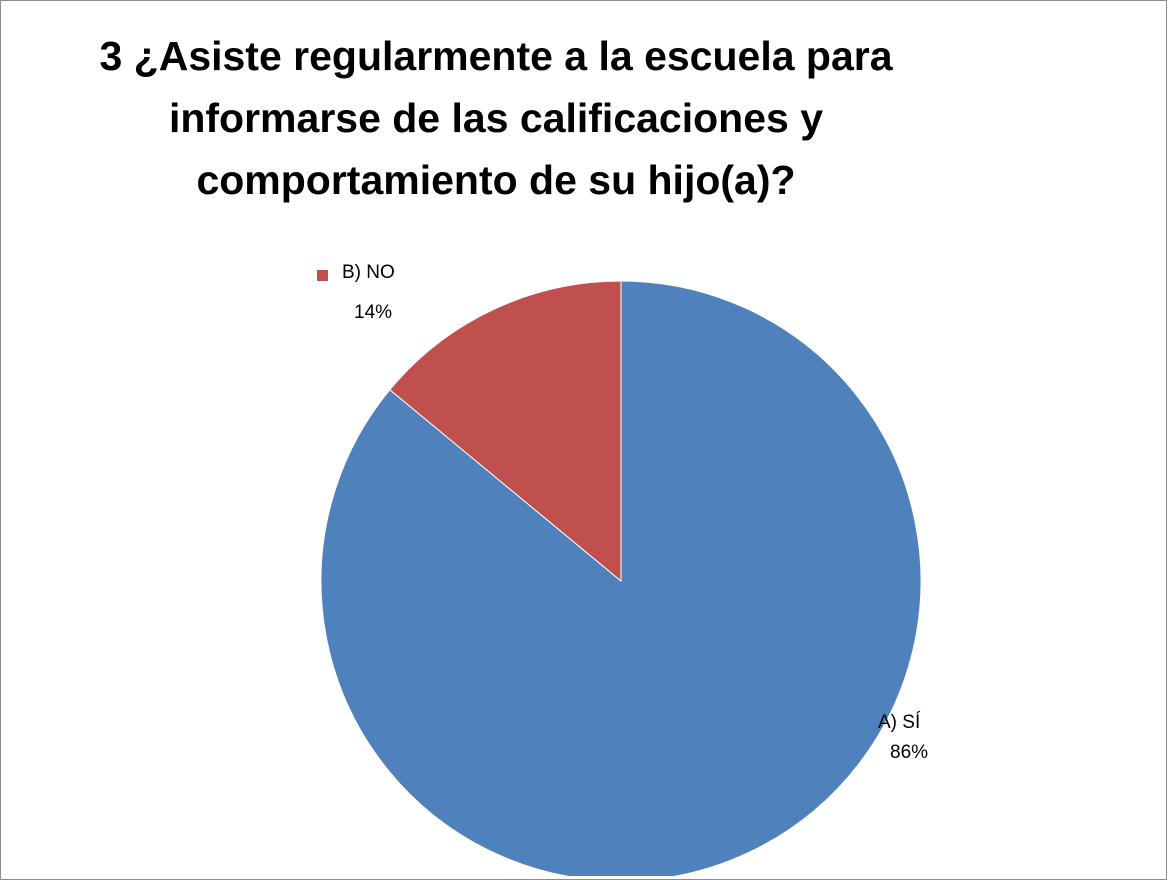 The image size is (1170, 880). I want to click on label-marker-si, so click(858, 725).